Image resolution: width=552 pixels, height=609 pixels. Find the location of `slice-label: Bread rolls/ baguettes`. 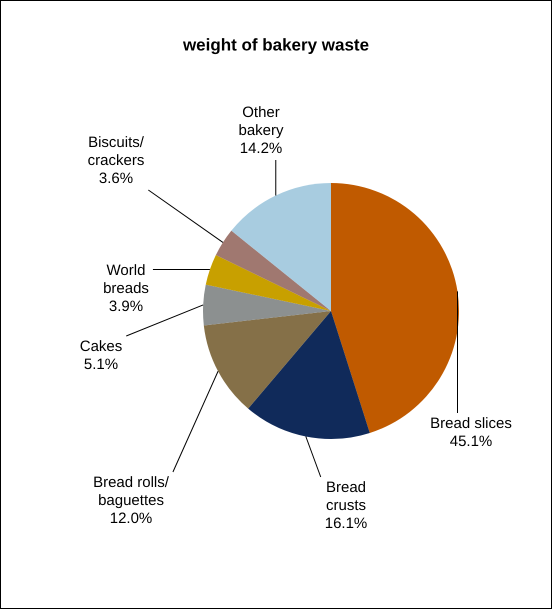

slice-label: Bread rolls/ baguettes is located at coordinates (131, 492).